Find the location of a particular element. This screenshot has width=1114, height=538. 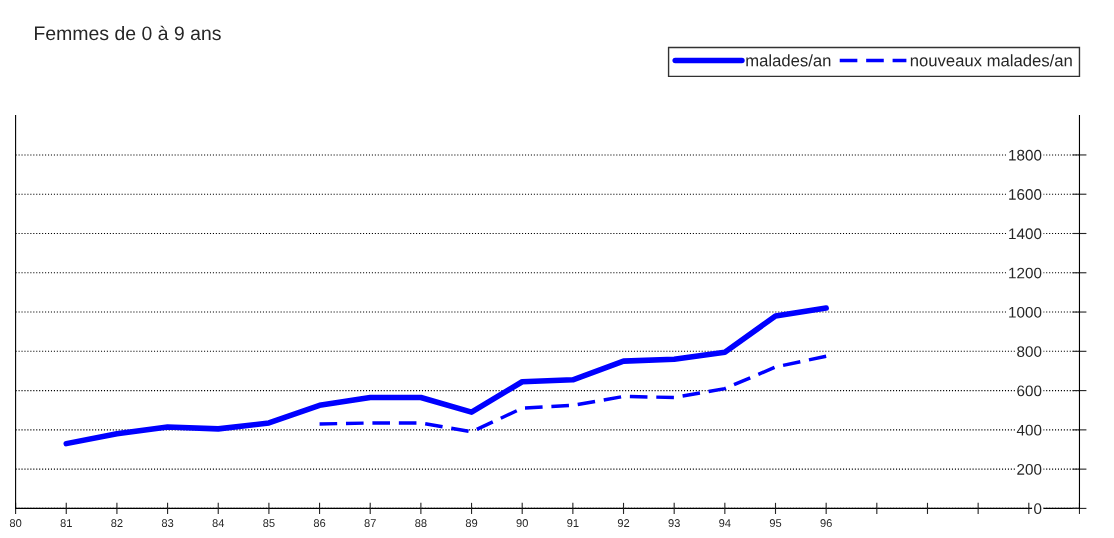

x-tick-label: 83 is located at coordinates (167, 523).